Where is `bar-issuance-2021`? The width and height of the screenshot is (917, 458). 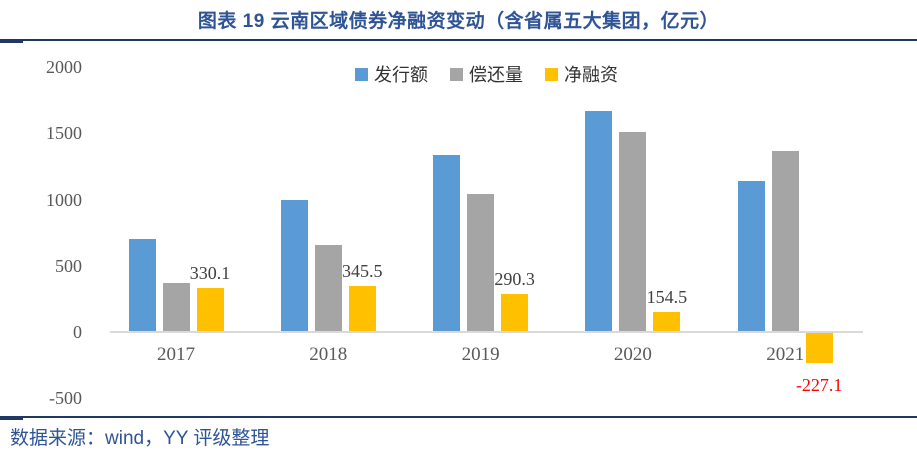
bar-issuance-2021 is located at coordinates (751, 256).